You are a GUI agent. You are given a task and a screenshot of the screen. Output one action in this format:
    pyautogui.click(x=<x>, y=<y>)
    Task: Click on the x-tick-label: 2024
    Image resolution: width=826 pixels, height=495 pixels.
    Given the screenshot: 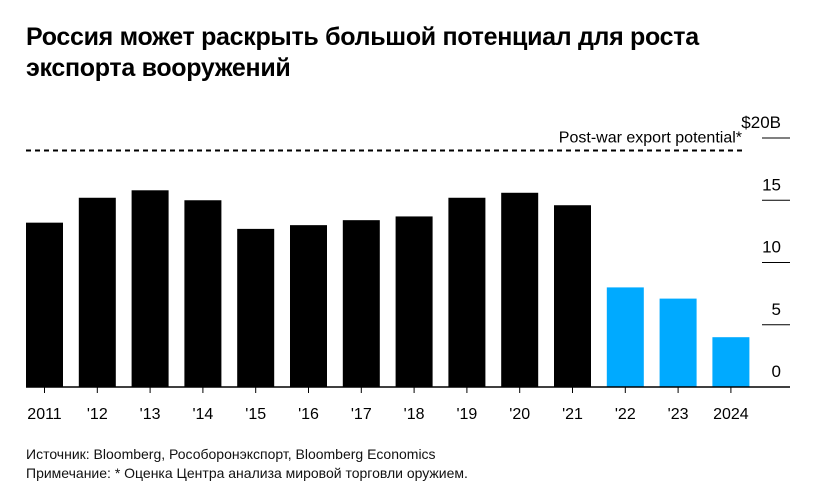 What is the action you would take?
    pyautogui.click(x=731, y=414)
    